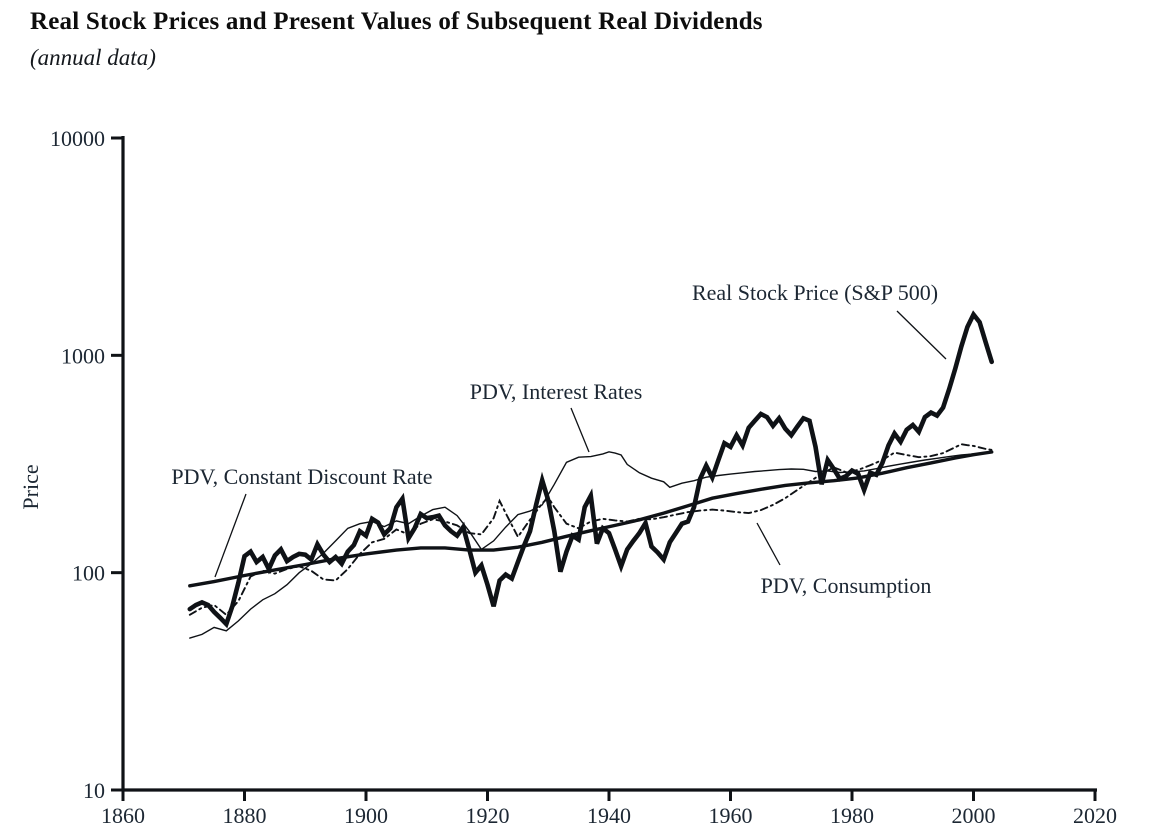 The height and width of the screenshot is (840, 1152). I want to click on annotation-label-pdv-interest-rates: PDV, Interest Rates, so click(556, 391).